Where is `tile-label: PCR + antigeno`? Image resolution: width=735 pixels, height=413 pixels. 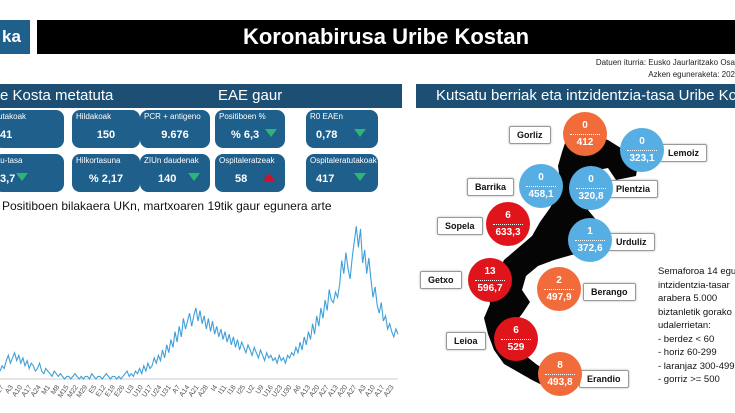 tile-label: PCR + antigeno is located at coordinates (172, 116).